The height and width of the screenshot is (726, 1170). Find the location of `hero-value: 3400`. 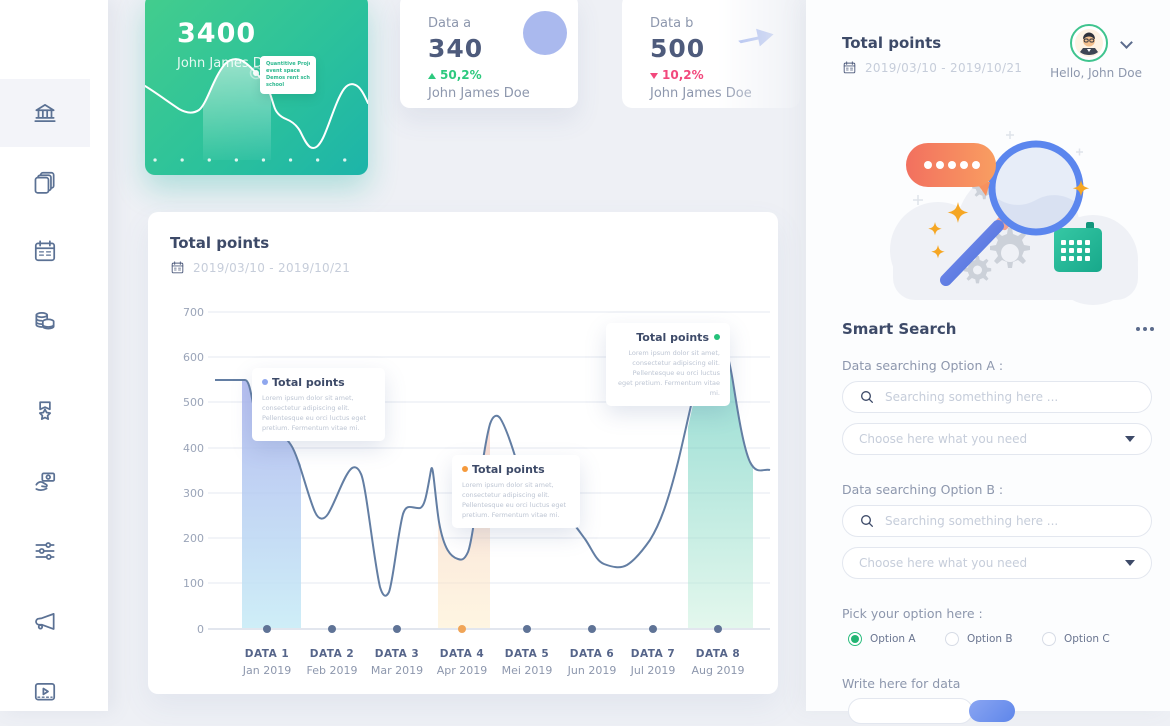

hero-value: 3400 is located at coordinates (217, 33).